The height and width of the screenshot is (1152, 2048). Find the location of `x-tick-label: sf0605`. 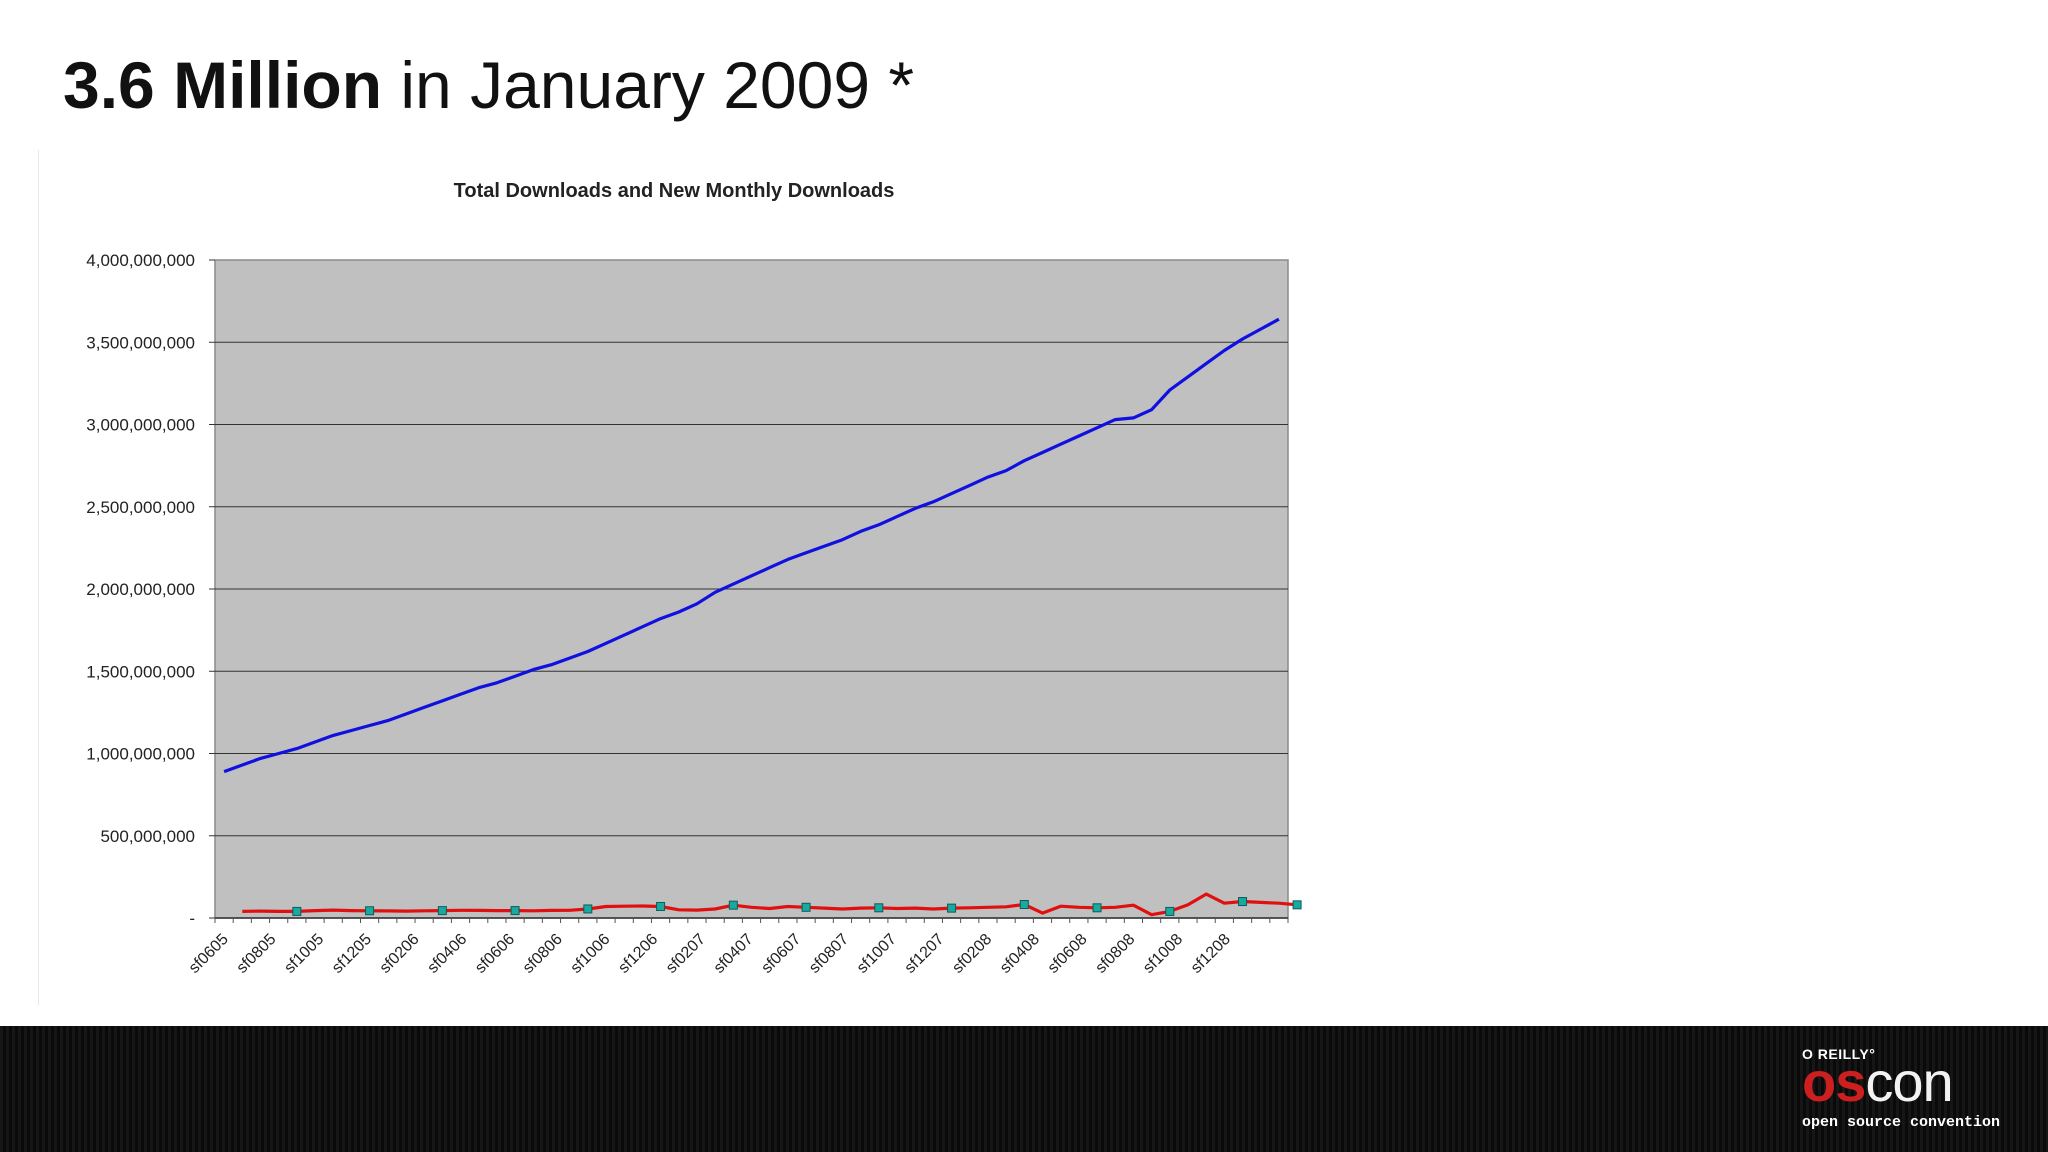

x-tick-label: sf0605 is located at coordinates (209, 954).